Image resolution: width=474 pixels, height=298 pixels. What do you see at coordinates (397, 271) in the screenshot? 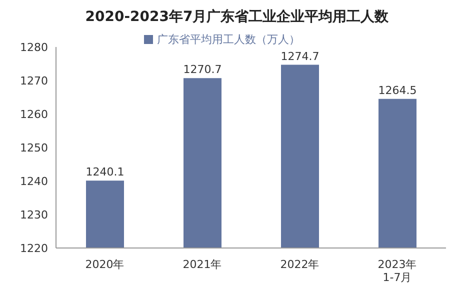
I see `x-tick-label: 2023年 1-7月` at bounding box center [397, 271].